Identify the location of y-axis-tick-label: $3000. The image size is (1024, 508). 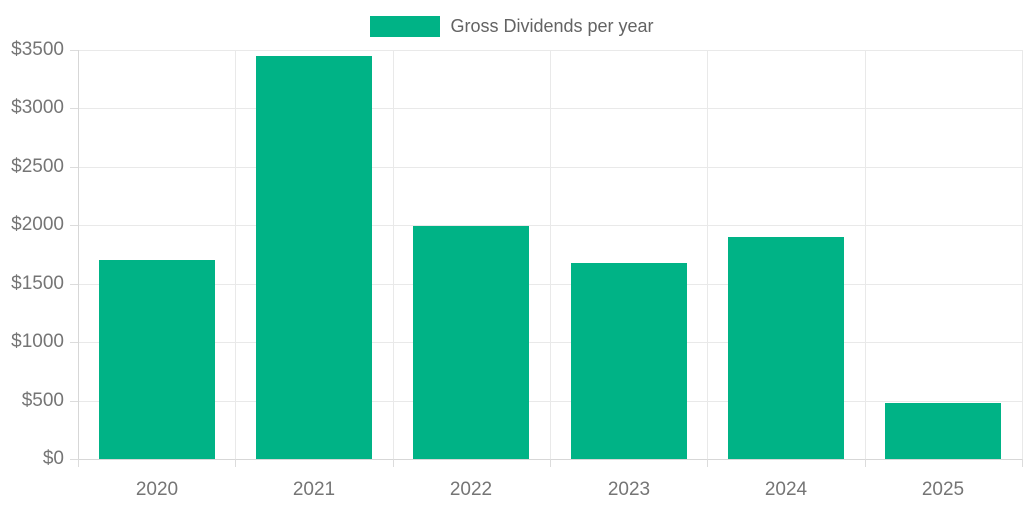
(37, 107).